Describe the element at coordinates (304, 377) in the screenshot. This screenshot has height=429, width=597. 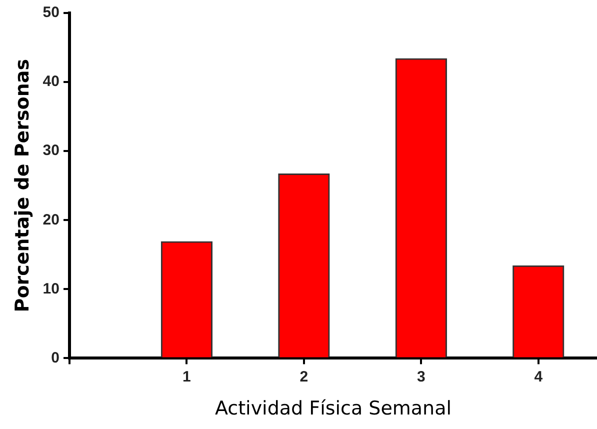
I see `x-tick-label: 2` at that location.